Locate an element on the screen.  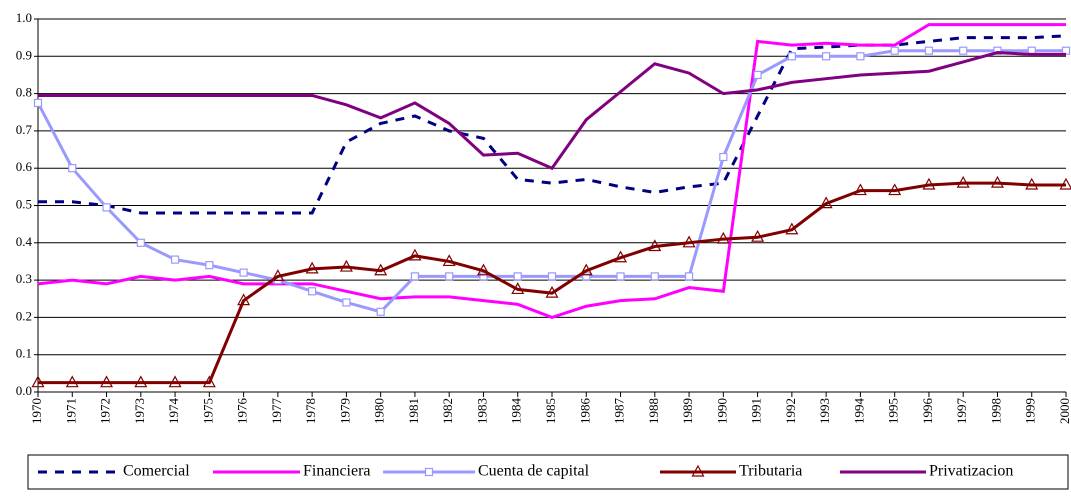
x-tick-label: 1997 is located at coordinates (961, 411).